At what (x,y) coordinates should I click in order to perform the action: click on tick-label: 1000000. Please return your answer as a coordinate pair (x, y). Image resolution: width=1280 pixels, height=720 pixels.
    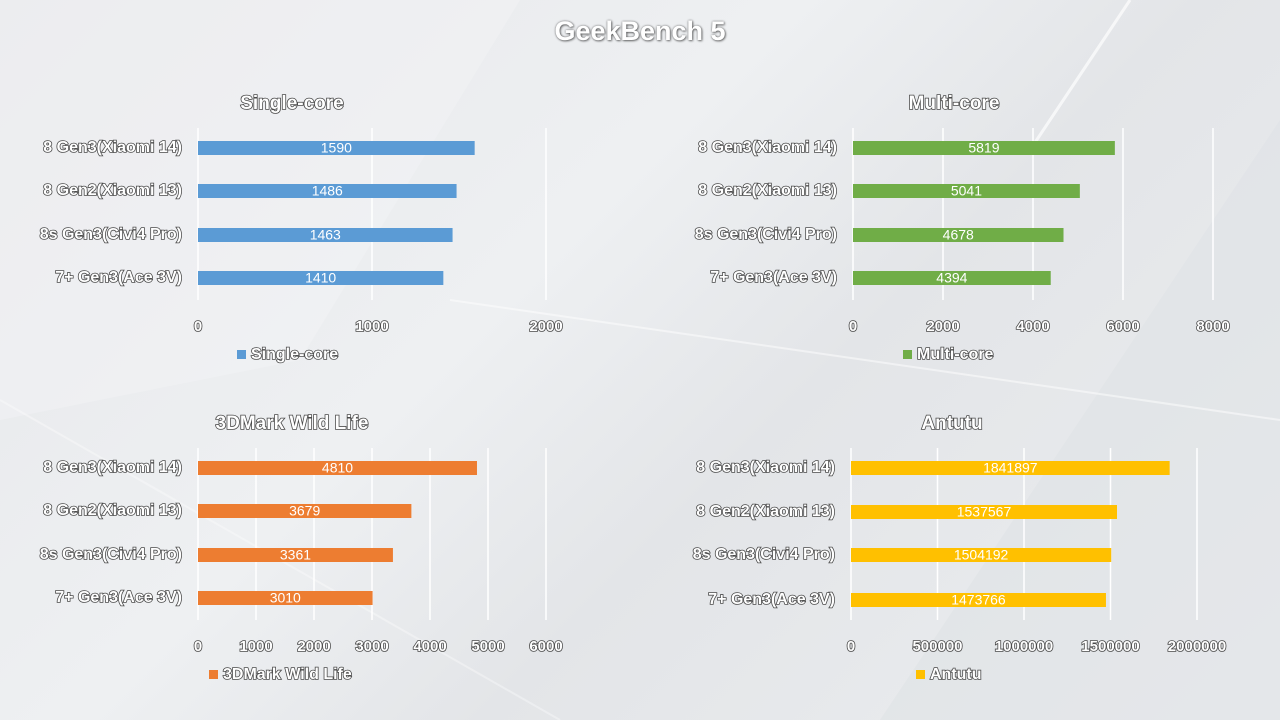
    Looking at the image, I should click on (1024, 646).